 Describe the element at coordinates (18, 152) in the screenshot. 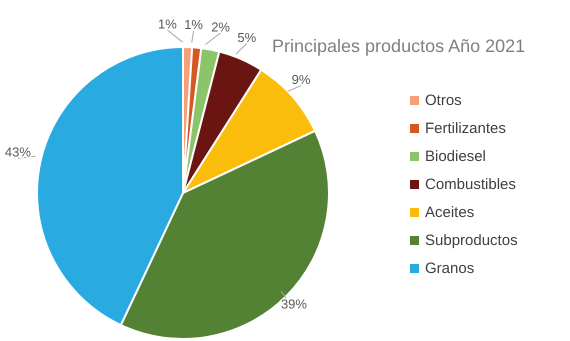

I see `data-label: 43%` at that location.